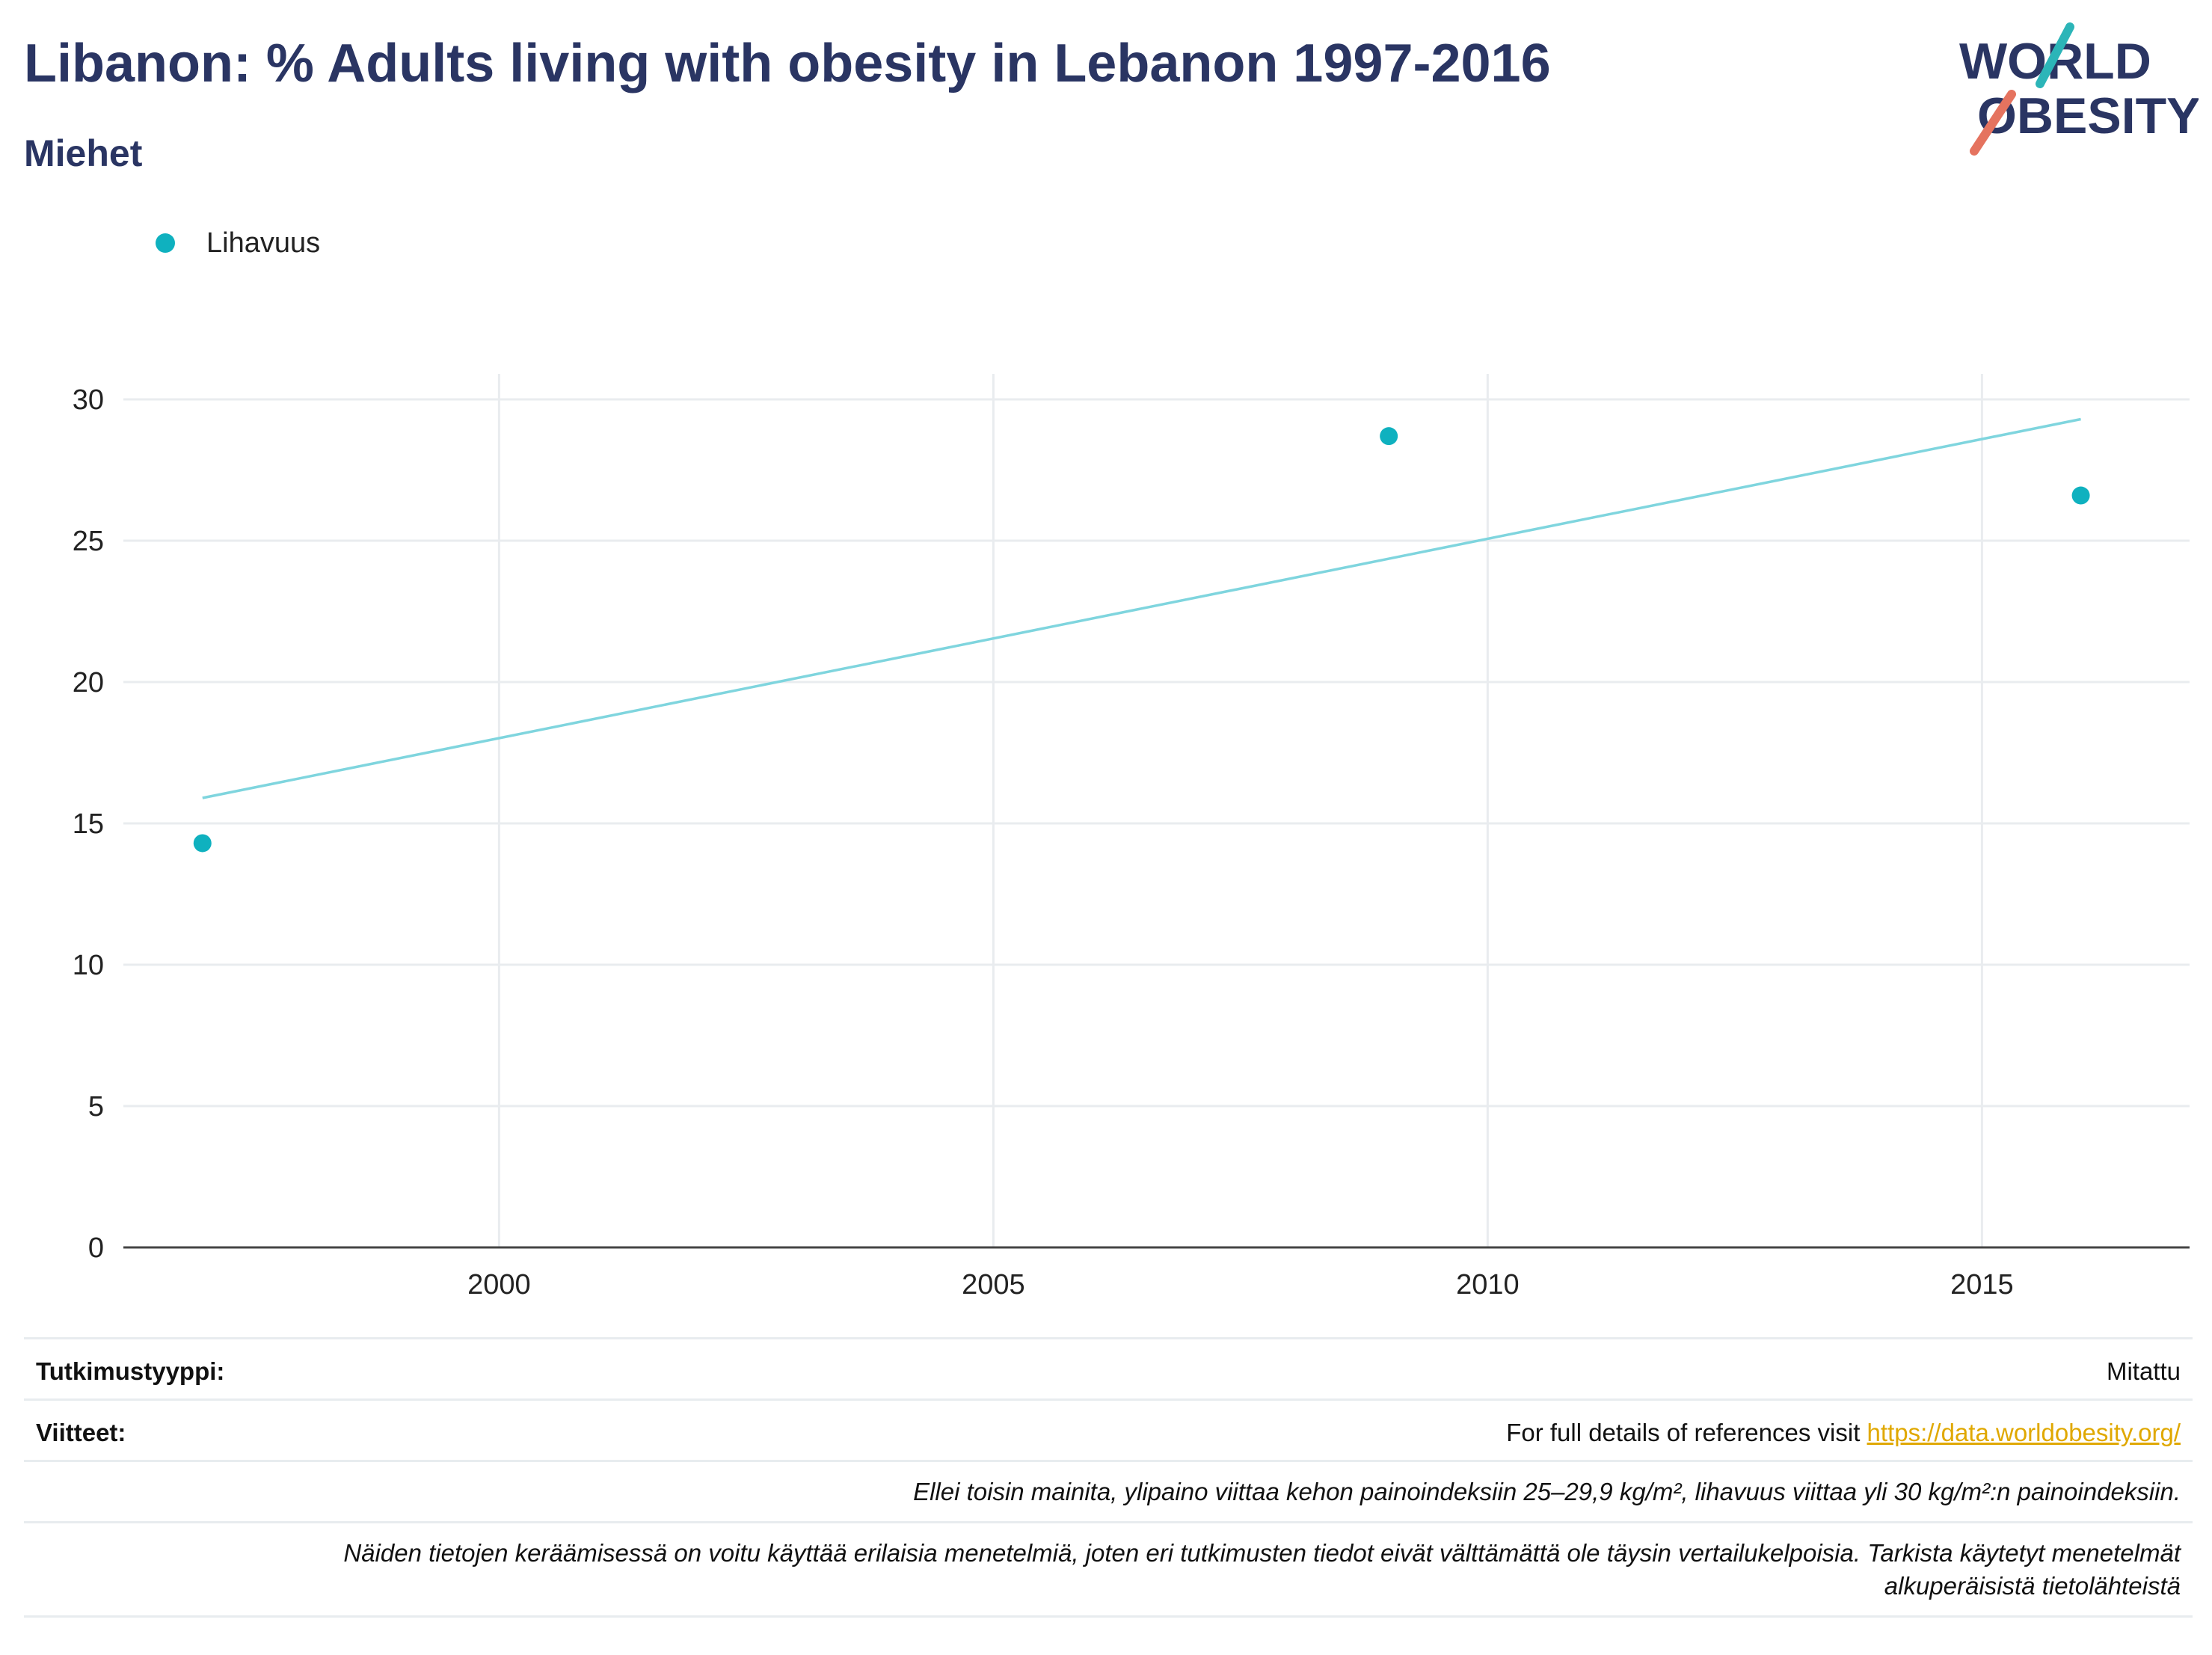  I want to click on references-text: For full details of references visit, so click(1686, 1432).